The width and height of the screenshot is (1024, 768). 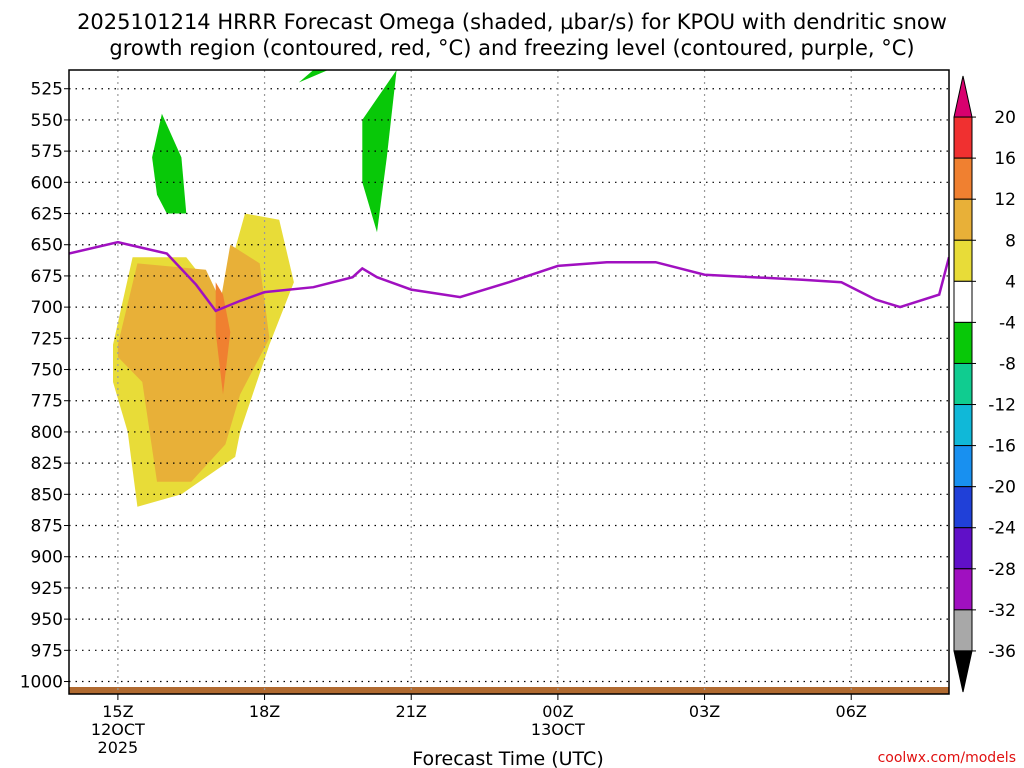 What do you see at coordinates (1005, 159) in the screenshot?
I see `colorbar-label-1: 16` at bounding box center [1005, 159].